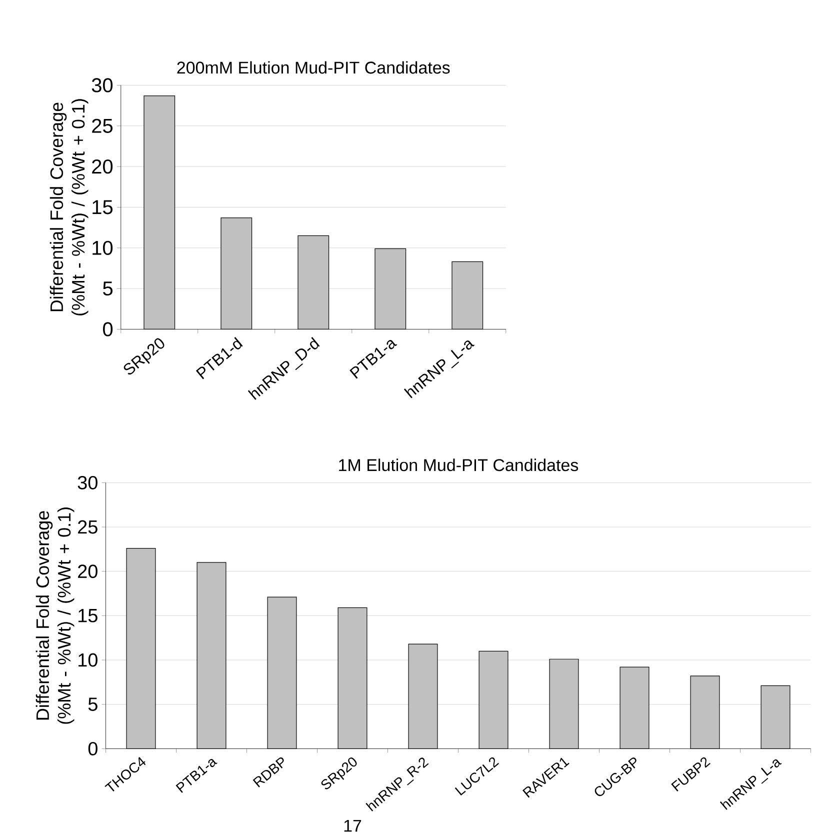  What do you see at coordinates (313, 67) in the screenshot?
I see `chart-title: 200mM Elution Mud-PIT Candidates` at bounding box center [313, 67].